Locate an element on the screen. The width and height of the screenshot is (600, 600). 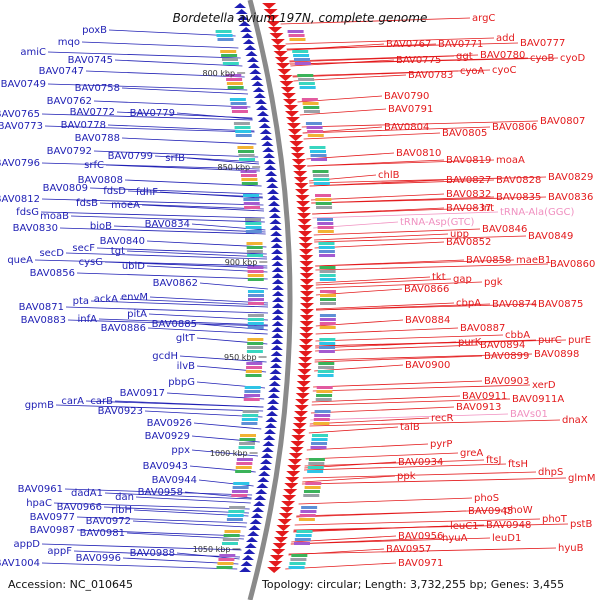
gene-label: BAV0856 is located at coordinates (52, 273).